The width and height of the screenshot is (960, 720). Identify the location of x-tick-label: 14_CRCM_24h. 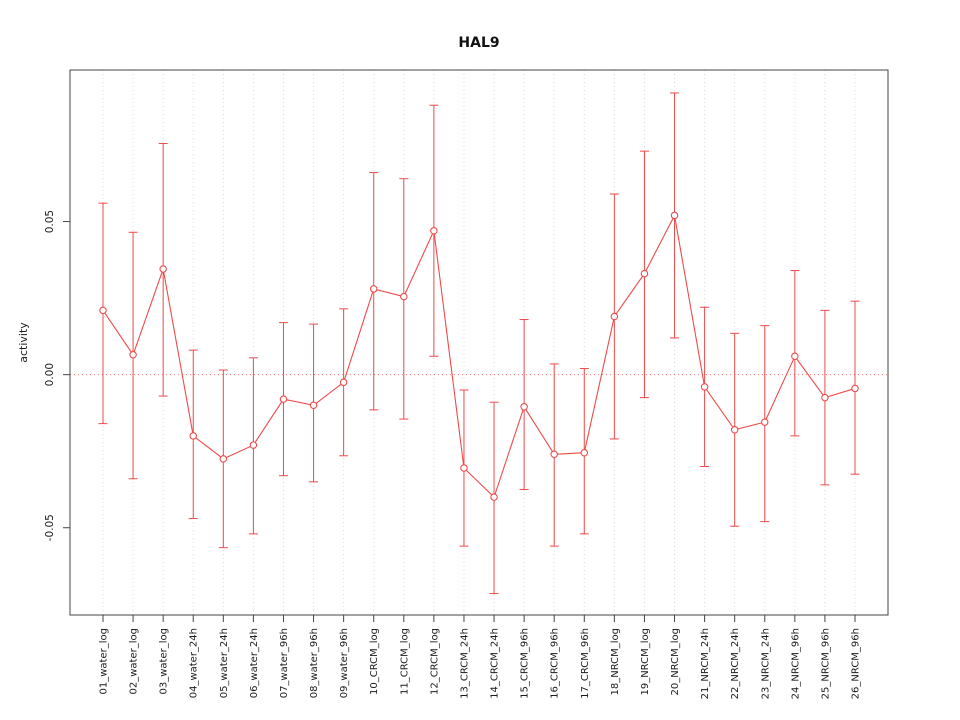
(495, 663).